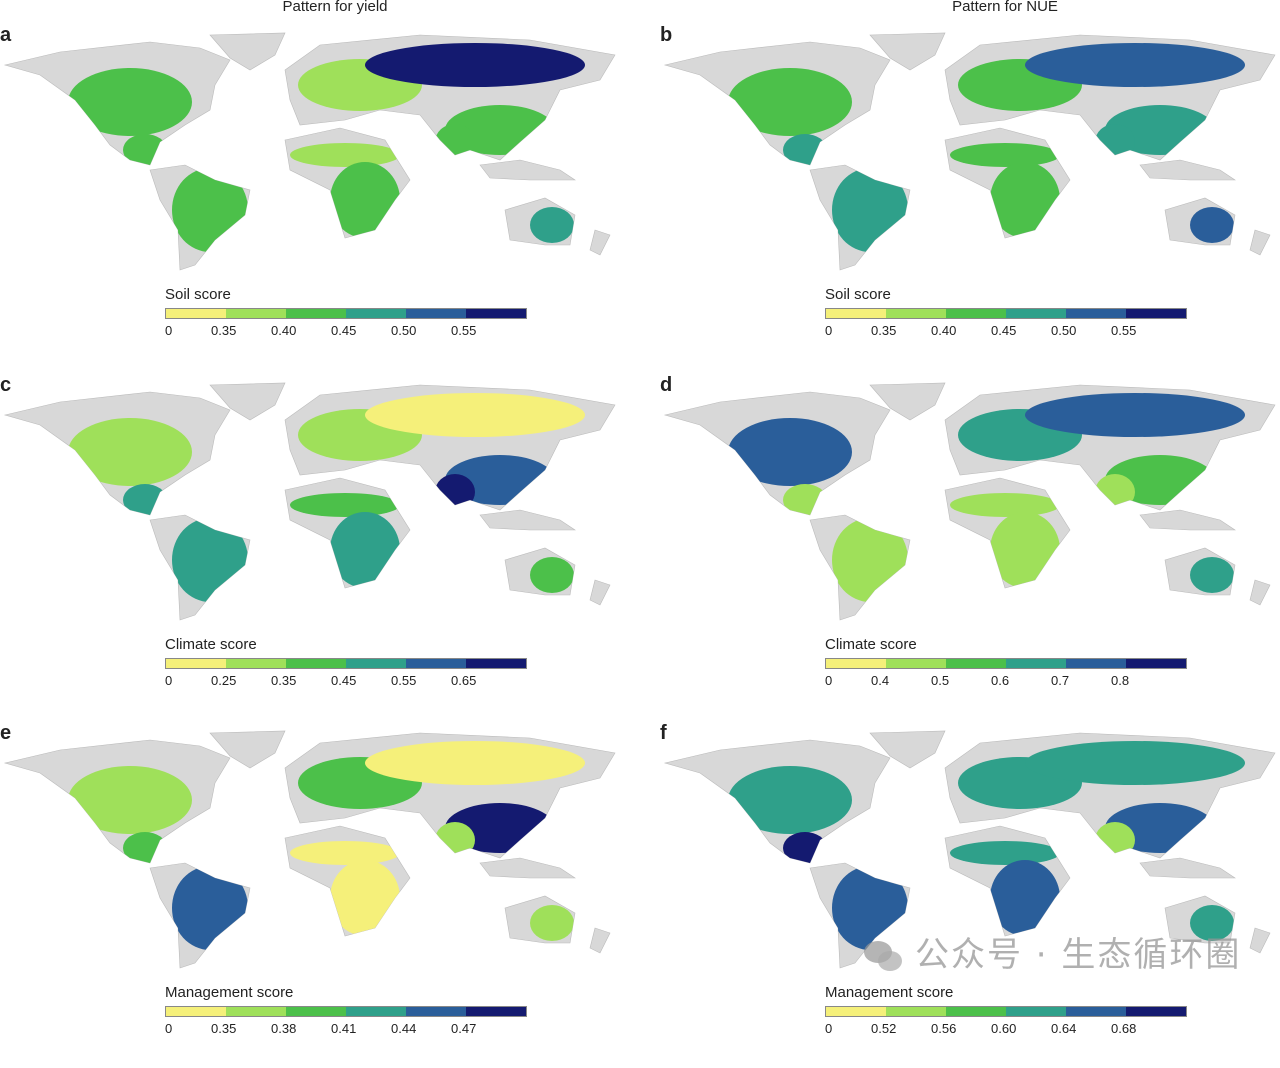  I want to click on legend-tick-label: 0.5, so click(940, 680).